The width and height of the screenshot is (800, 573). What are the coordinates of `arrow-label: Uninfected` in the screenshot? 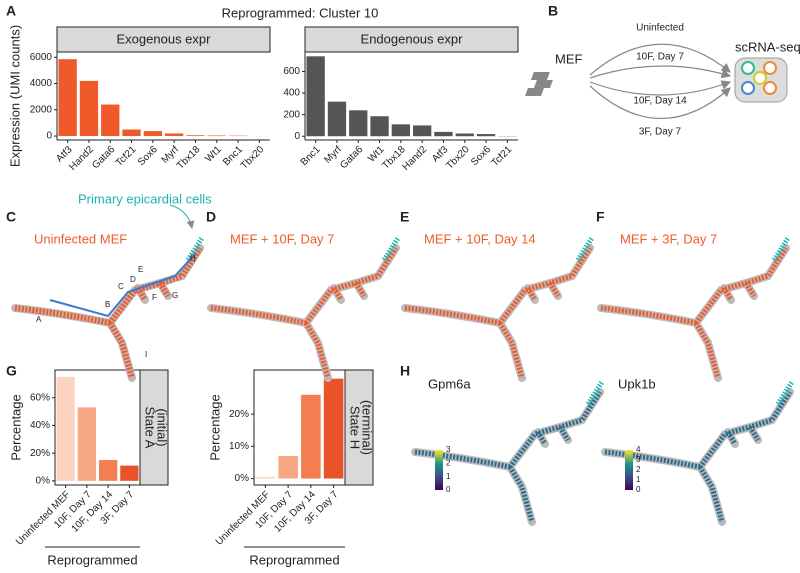 It's located at (660, 28).